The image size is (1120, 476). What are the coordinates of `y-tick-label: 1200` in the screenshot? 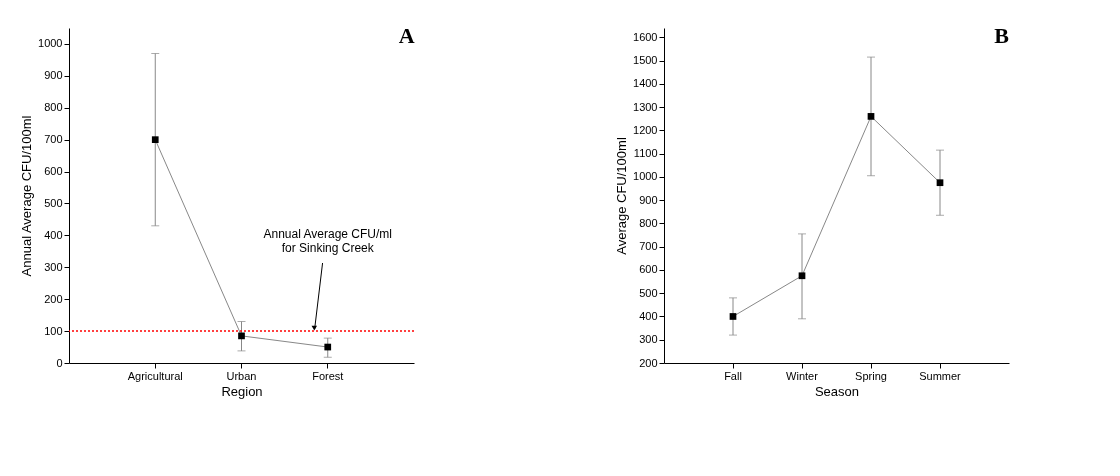 It's located at (645, 129).